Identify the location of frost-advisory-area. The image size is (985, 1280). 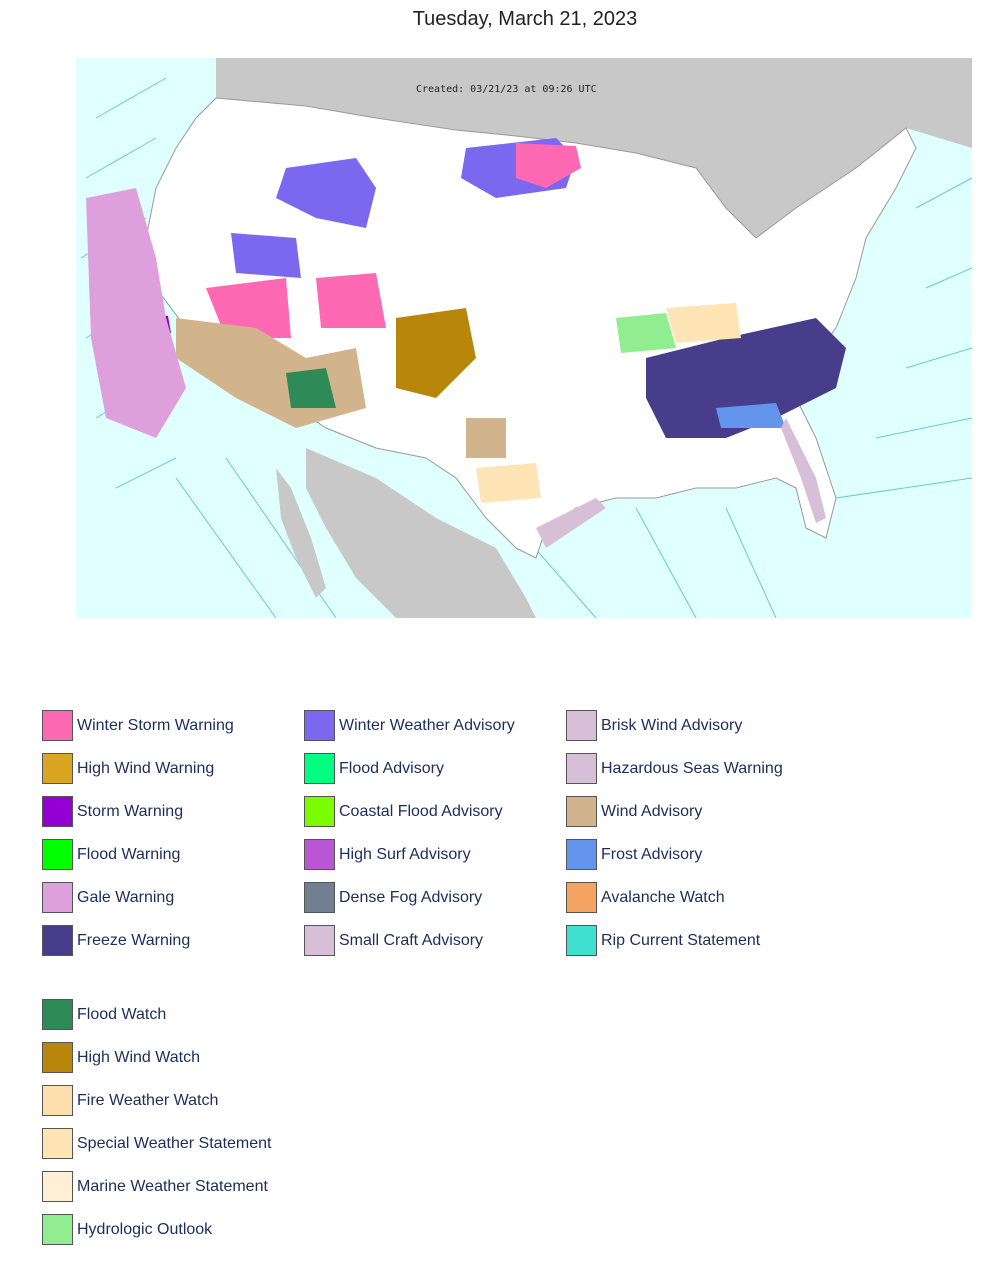
(751, 415).